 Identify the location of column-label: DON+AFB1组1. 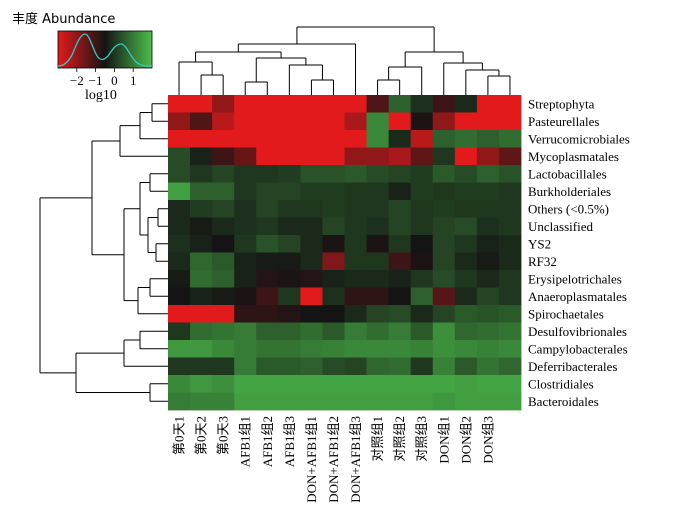
(311, 459).